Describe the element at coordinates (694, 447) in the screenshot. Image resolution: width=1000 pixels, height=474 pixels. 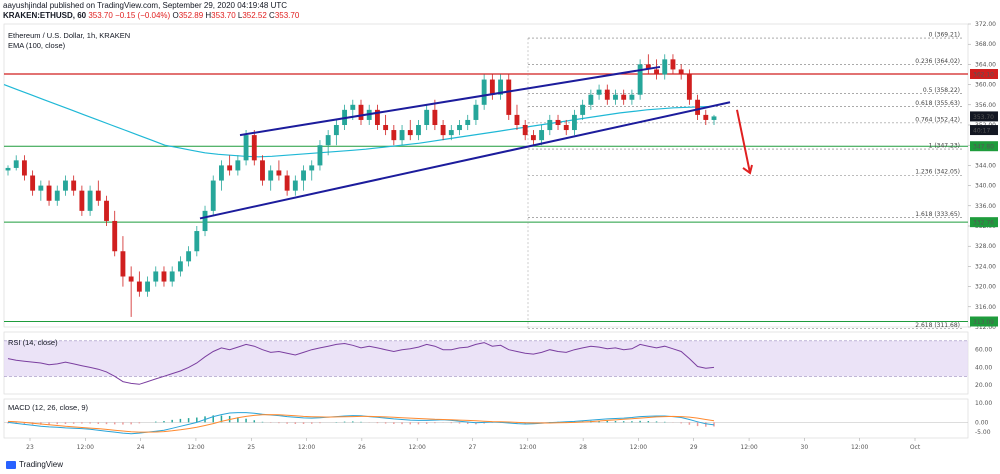
I see `time-axis-label: 29` at that location.